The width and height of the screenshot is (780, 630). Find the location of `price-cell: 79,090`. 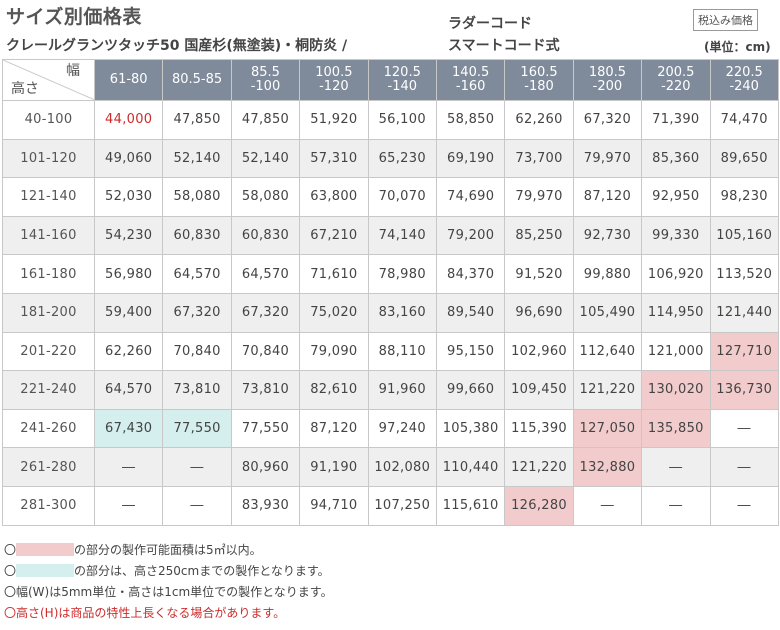

price-cell: 79,090 is located at coordinates (334, 351).